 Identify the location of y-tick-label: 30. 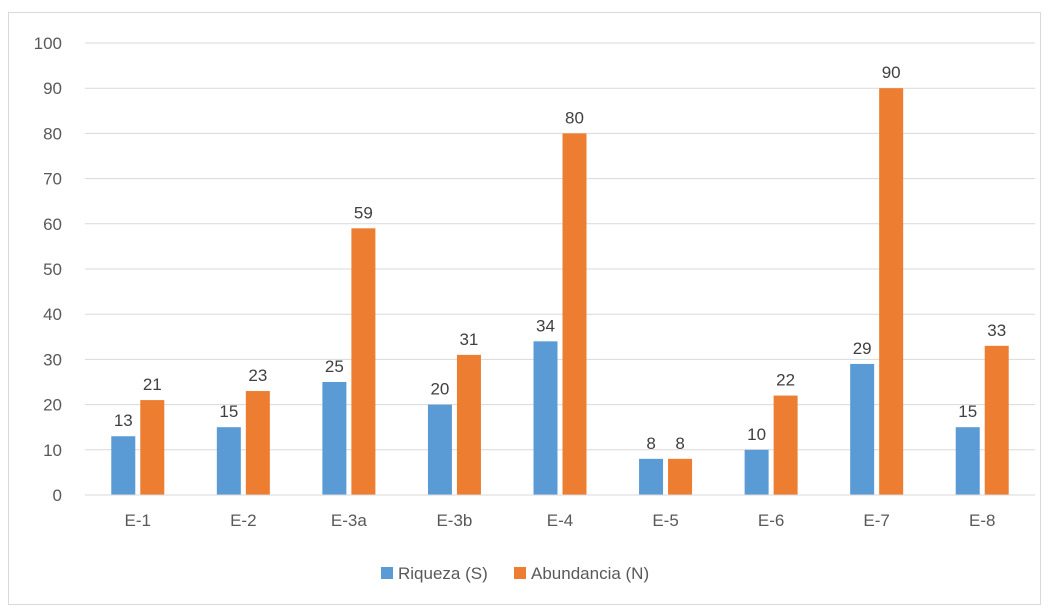
(52, 359).